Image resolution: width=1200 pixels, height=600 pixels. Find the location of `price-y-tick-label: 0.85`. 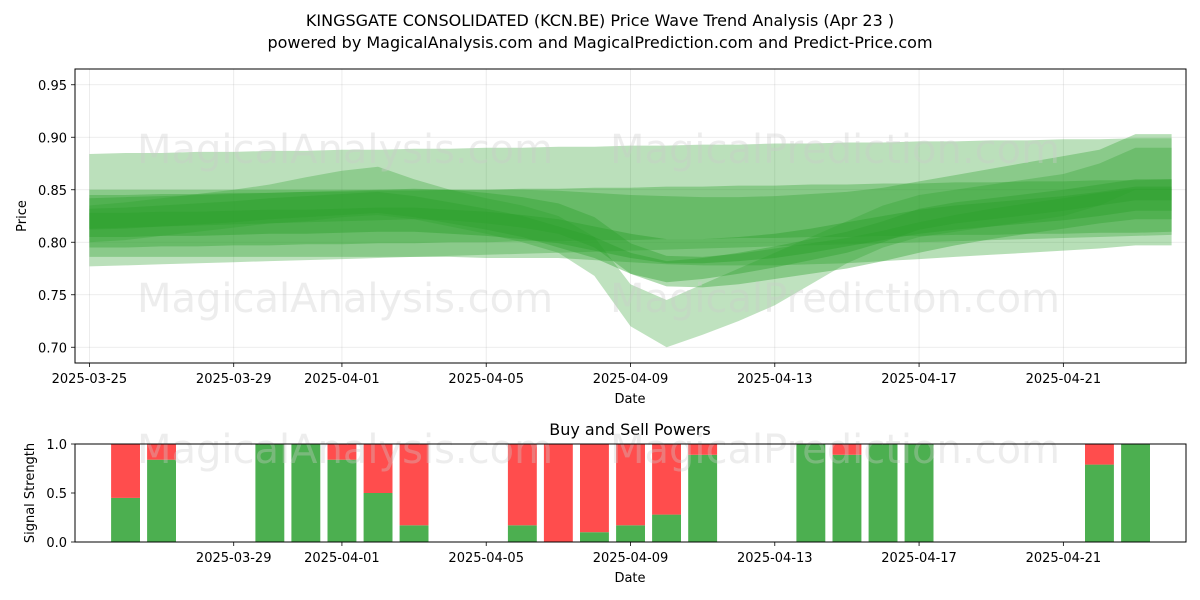

price-y-tick-label: 0.85 is located at coordinates (52, 191).